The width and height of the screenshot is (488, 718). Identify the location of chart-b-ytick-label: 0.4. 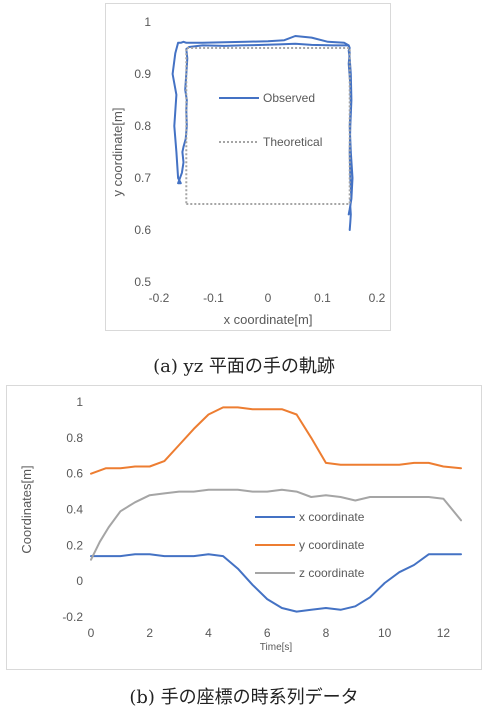
(74, 510).